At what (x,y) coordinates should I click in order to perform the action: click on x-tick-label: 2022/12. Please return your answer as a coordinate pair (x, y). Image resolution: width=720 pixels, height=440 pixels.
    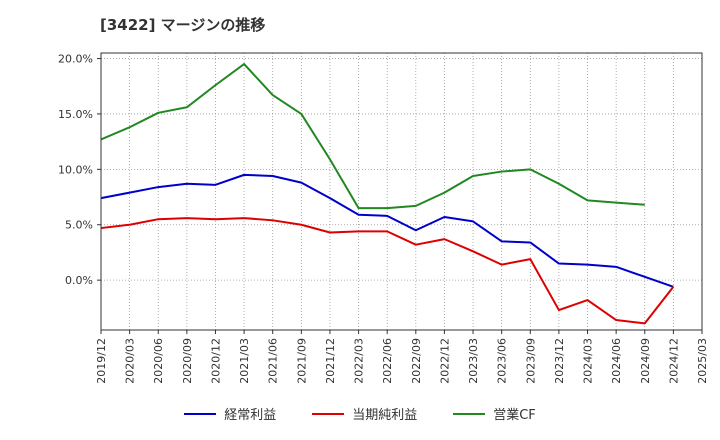
    Looking at the image, I should click on (444, 361).